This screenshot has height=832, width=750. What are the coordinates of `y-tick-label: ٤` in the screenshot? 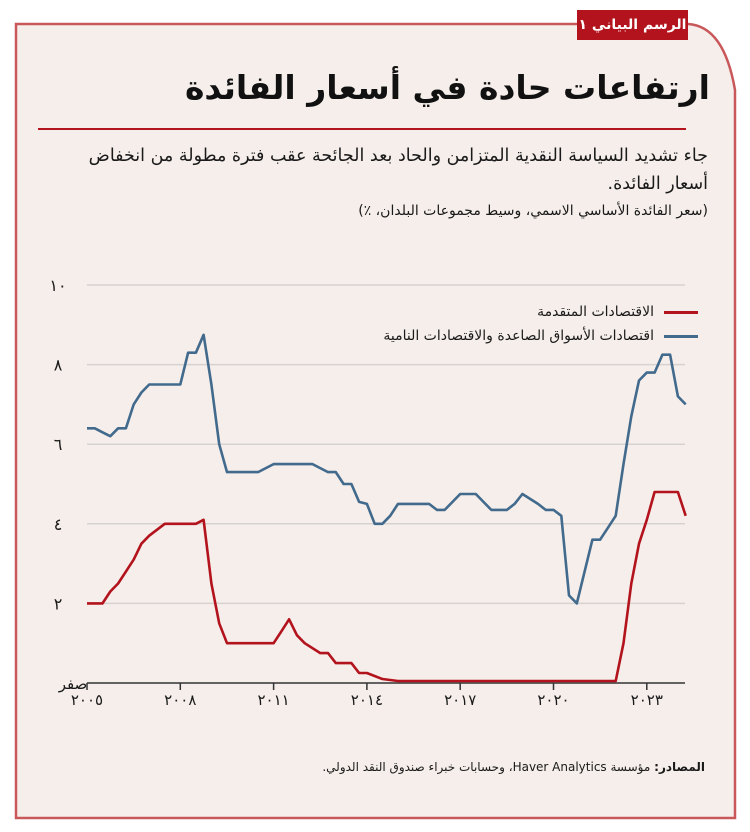 It's located at (58, 524).